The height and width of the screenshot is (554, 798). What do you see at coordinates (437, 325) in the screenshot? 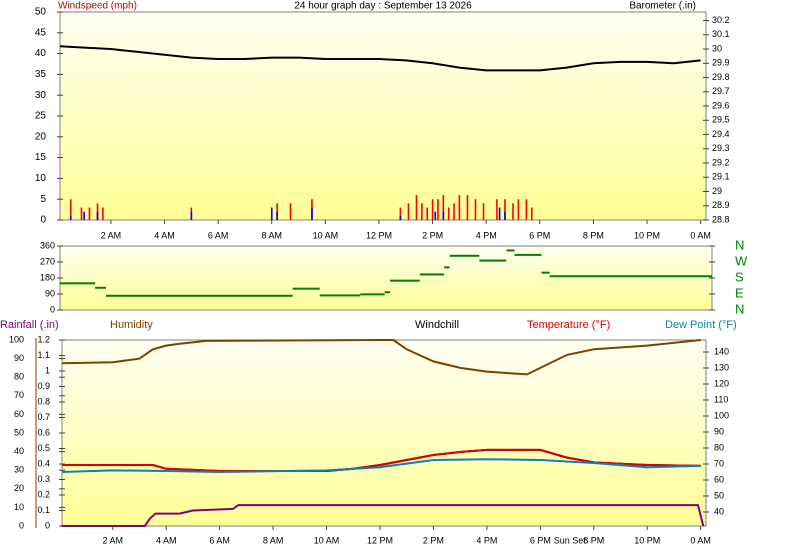
I see `series-label: Windchill` at bounding box center [437, 325].